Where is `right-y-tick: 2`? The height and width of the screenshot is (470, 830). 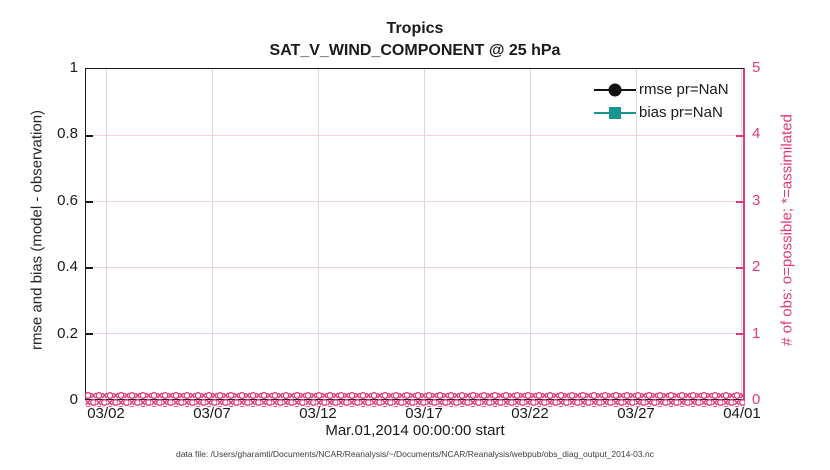
right-y-tick: 2 is located at coordinates (756, 266).